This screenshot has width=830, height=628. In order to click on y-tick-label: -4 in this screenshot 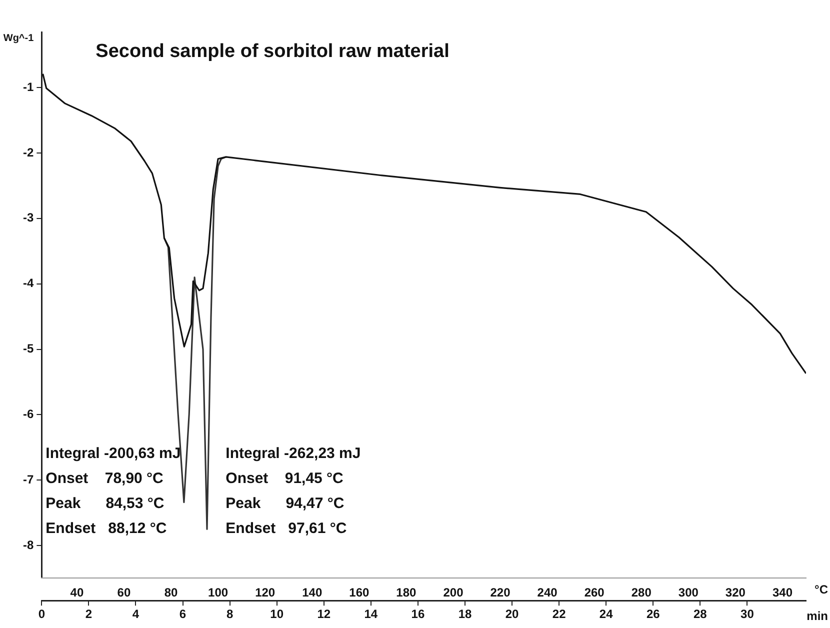, I will do `click(28, 283)`.